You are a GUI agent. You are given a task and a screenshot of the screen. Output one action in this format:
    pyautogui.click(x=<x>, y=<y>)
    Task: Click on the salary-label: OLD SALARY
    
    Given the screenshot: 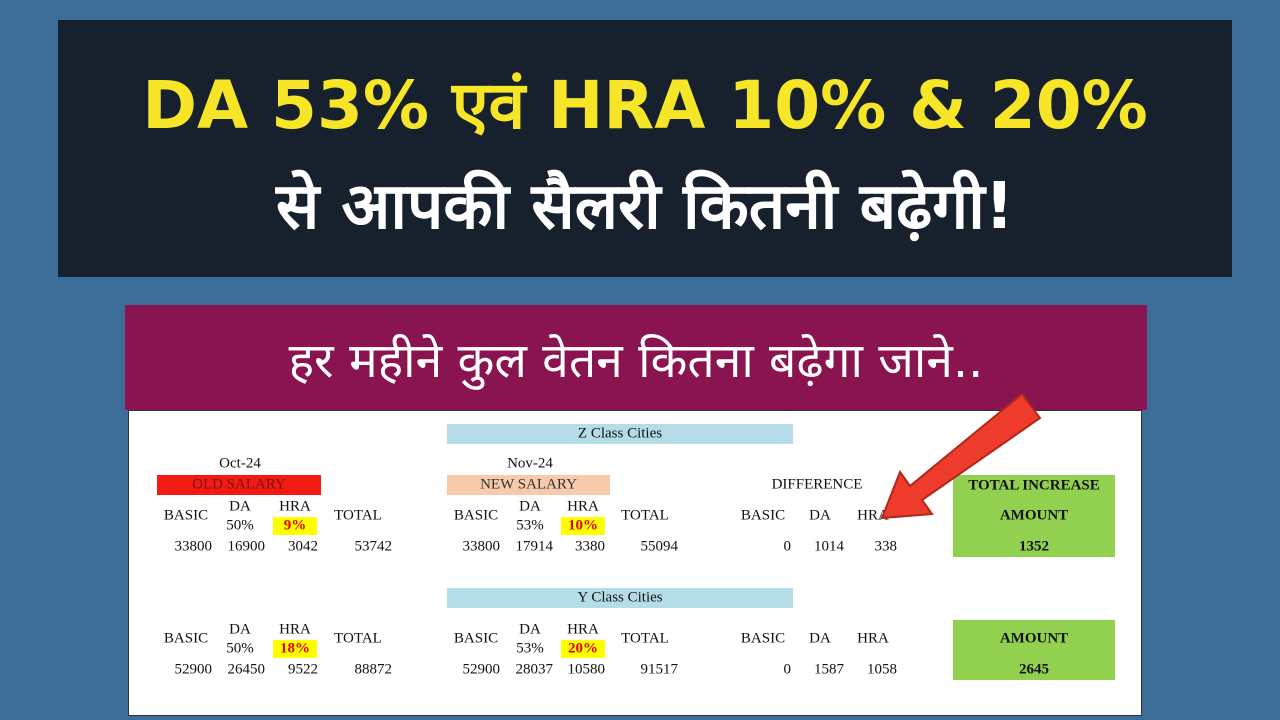 What is the action you would take?
    pyautogui.click(x=239, y=484)
    